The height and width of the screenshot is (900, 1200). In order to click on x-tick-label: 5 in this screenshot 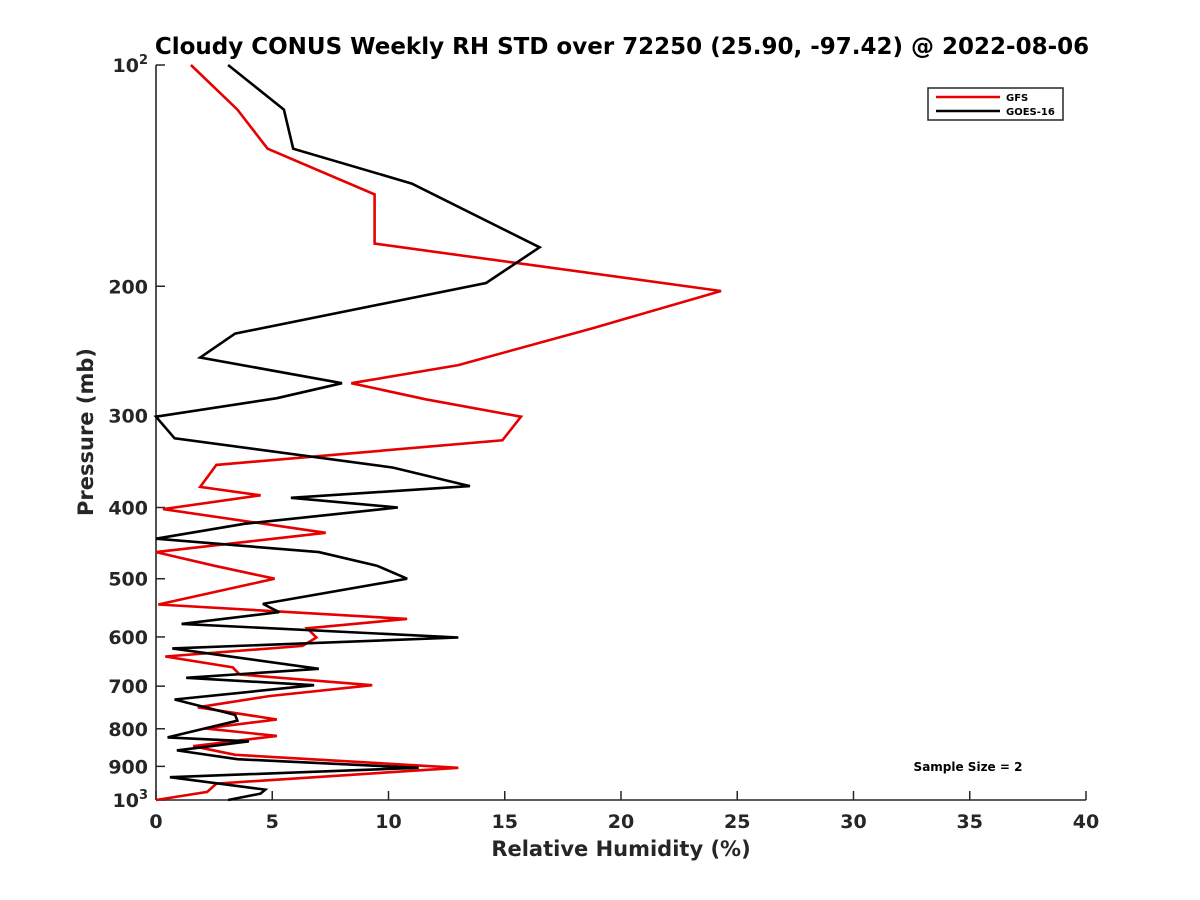, I will do `click(272, 822)`.